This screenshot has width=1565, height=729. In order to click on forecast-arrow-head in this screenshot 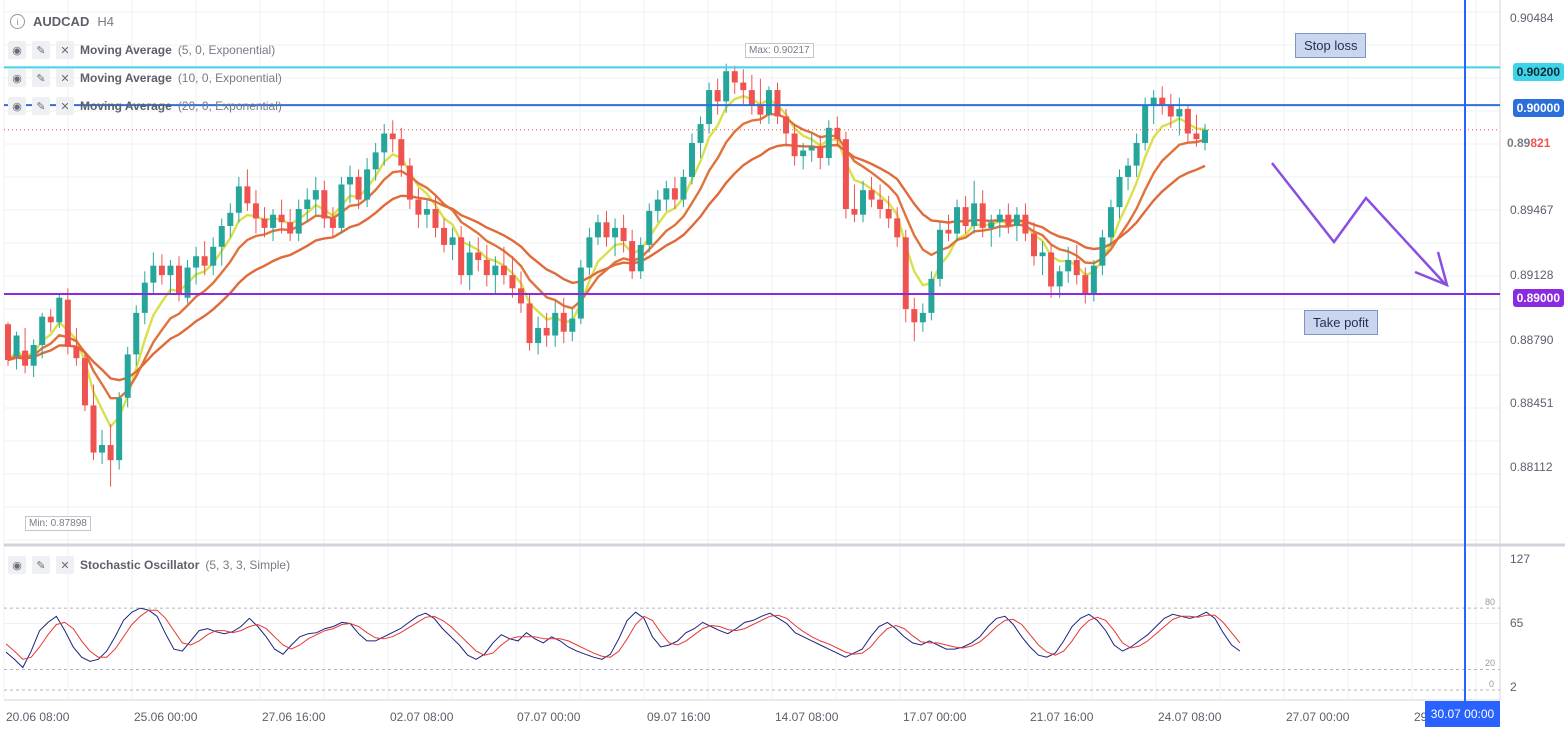, I will do `click(1431, 269)`.